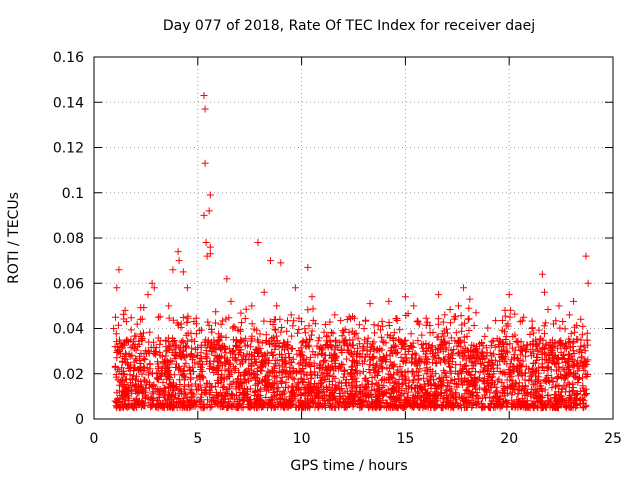  What do you see at coordinates (68, 284) in the screenshot?
I see `y-tick-label: 0.06` at bounding box center [68, 284].